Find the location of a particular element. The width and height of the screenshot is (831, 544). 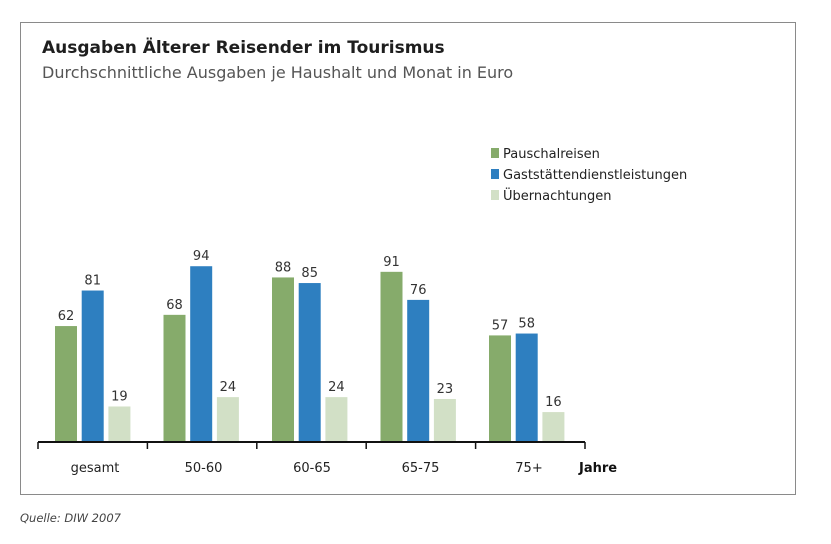

legend-label-2: Übernachtungen is located at coordinates (557, 195).